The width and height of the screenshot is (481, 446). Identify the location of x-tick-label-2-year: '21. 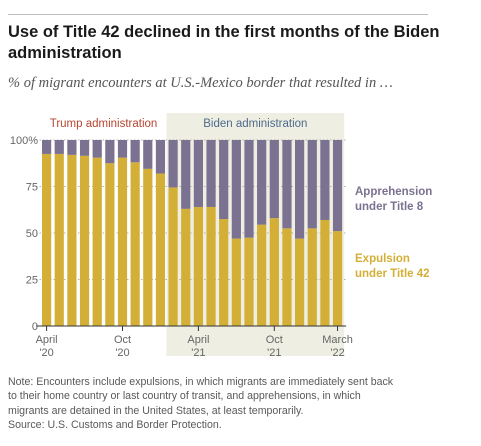
(198, 353).